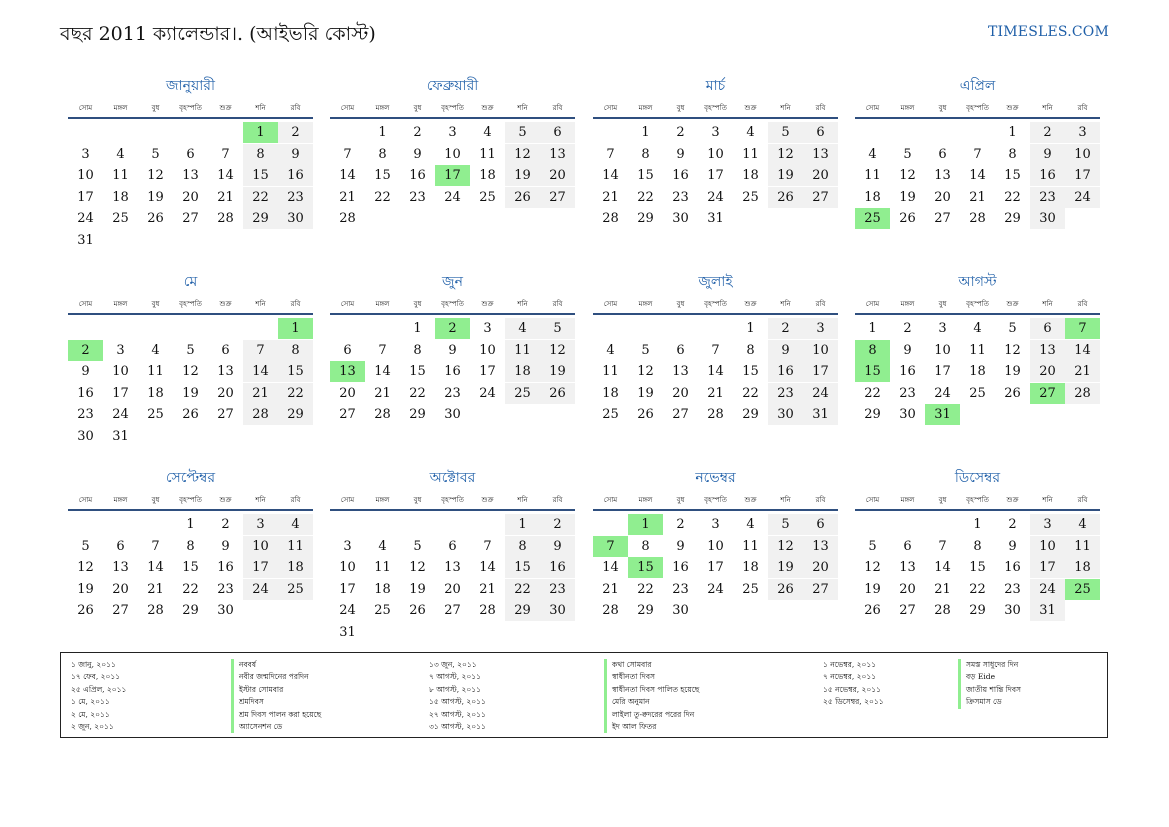 The height and width of the screenshot is (827, 1169). What do you see at coordinates (872, 219) in the screenshot?
I see `holiday-day-cell: 25` at bounding box center [872, 219].